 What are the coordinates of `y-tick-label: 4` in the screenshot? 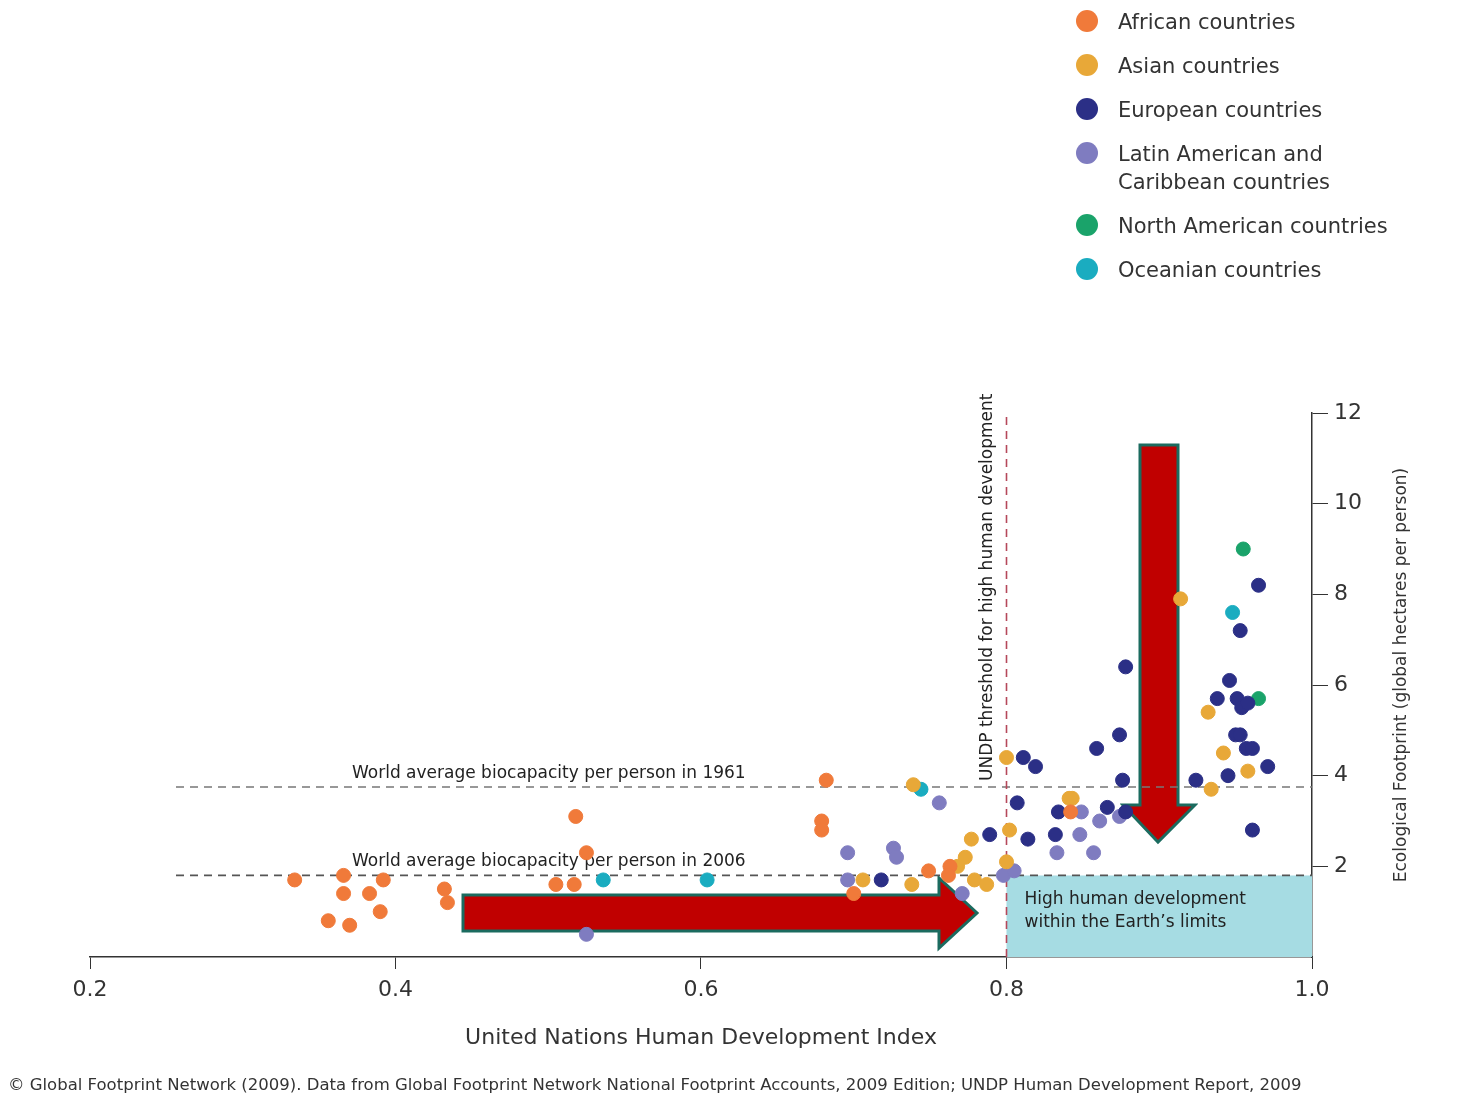 It's located at (1341, 774).